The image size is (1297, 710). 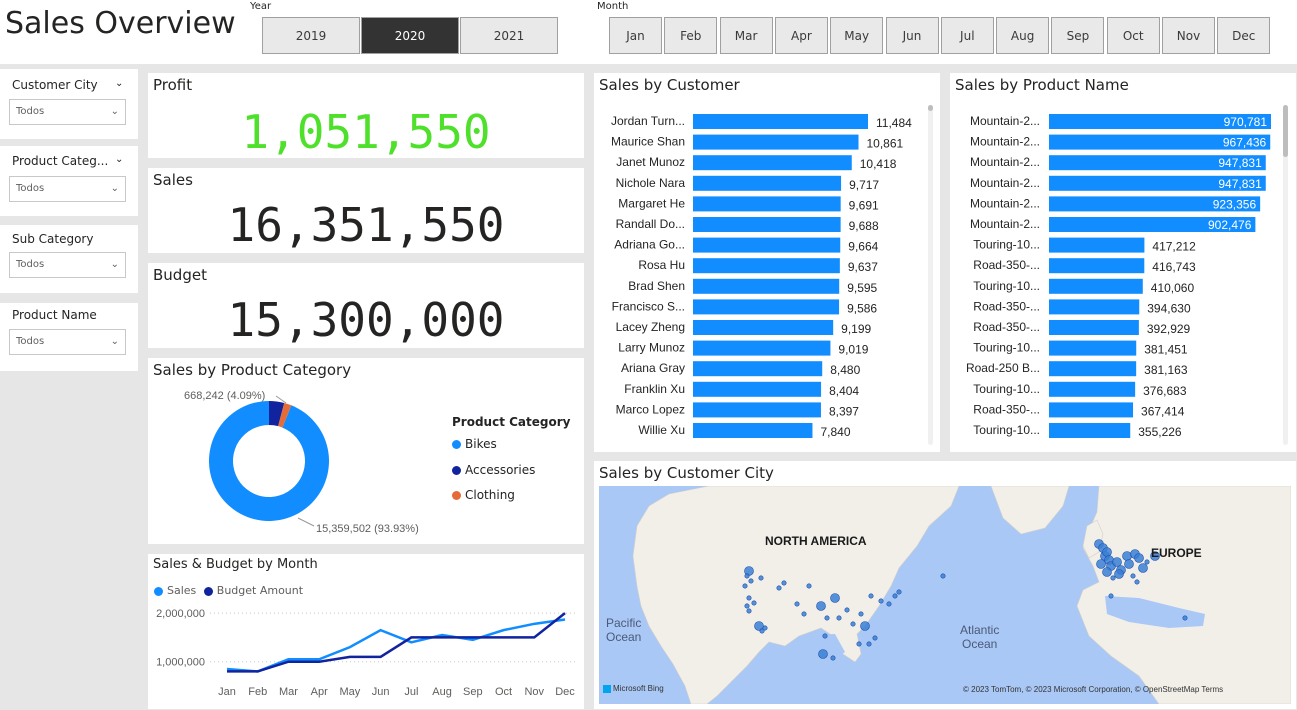 I want to click on profit-card: Profit 1,051,550, so click(x=366, y=116).